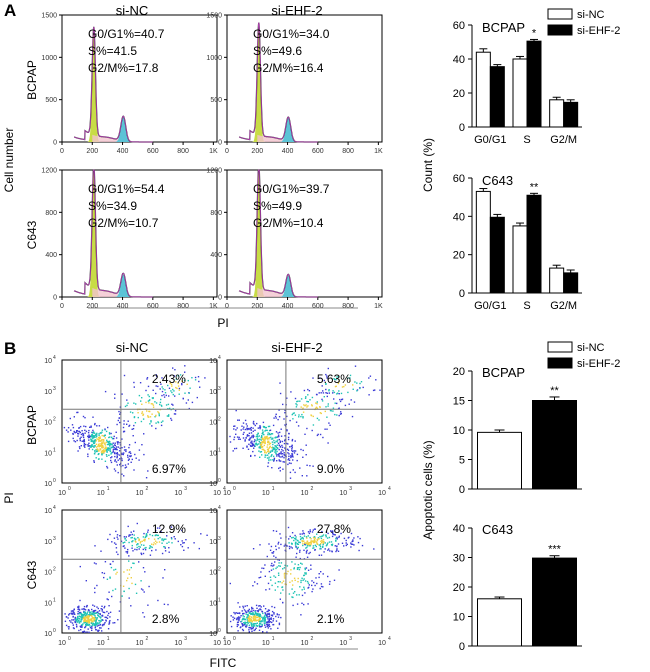 The height and width of the screenshot is (672, 650). I want to click on bar-category-label: G0/G1, so click(490, 140).